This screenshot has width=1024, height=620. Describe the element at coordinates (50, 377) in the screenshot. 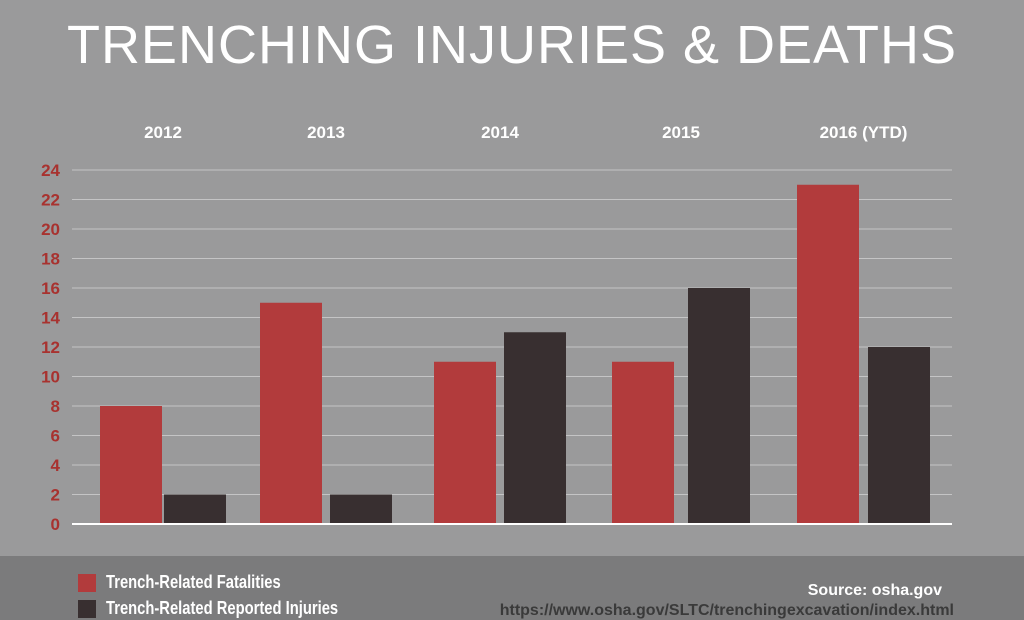

I see `y-tick-label: 10` at that location.